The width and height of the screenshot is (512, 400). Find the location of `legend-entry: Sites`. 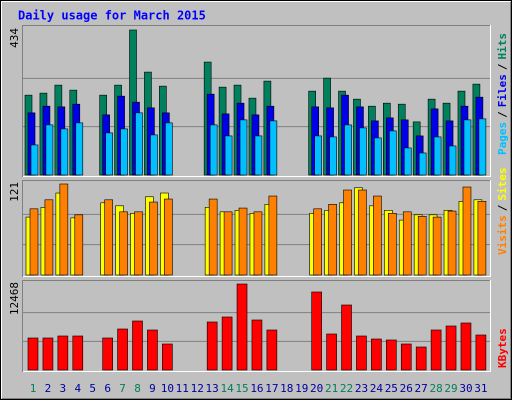

legend-entry: Sites is located at coordinates (502, 184).